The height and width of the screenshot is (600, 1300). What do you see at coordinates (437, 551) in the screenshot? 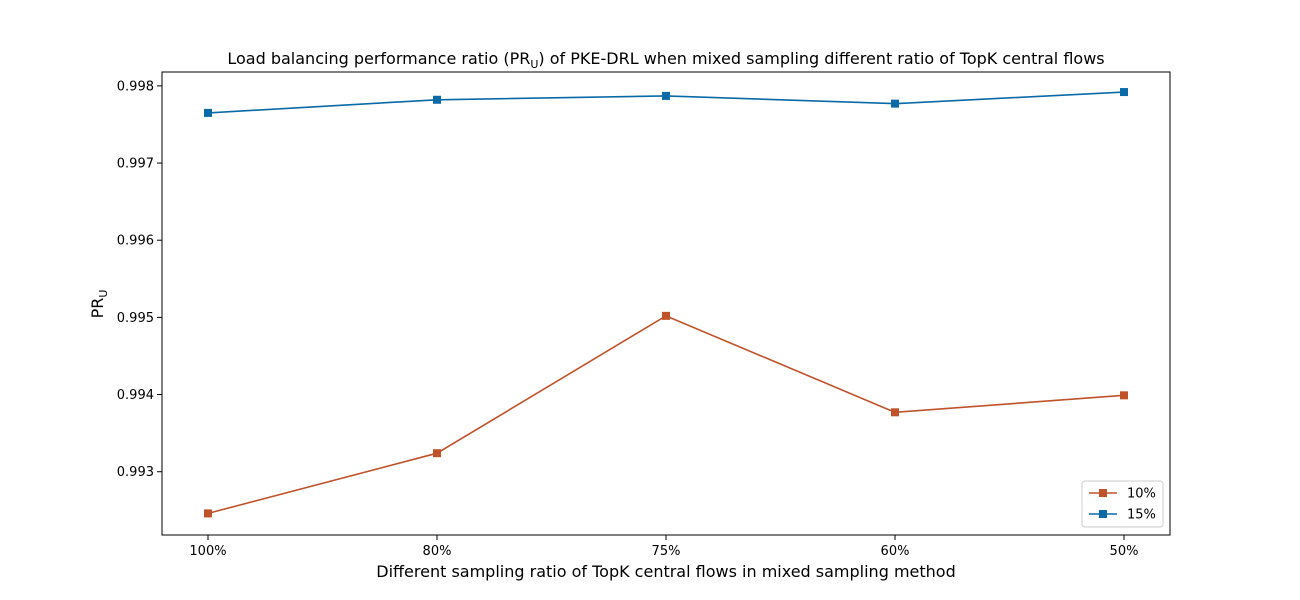
I see `x-tick-label: 80%` at bounding box center [437, 551].